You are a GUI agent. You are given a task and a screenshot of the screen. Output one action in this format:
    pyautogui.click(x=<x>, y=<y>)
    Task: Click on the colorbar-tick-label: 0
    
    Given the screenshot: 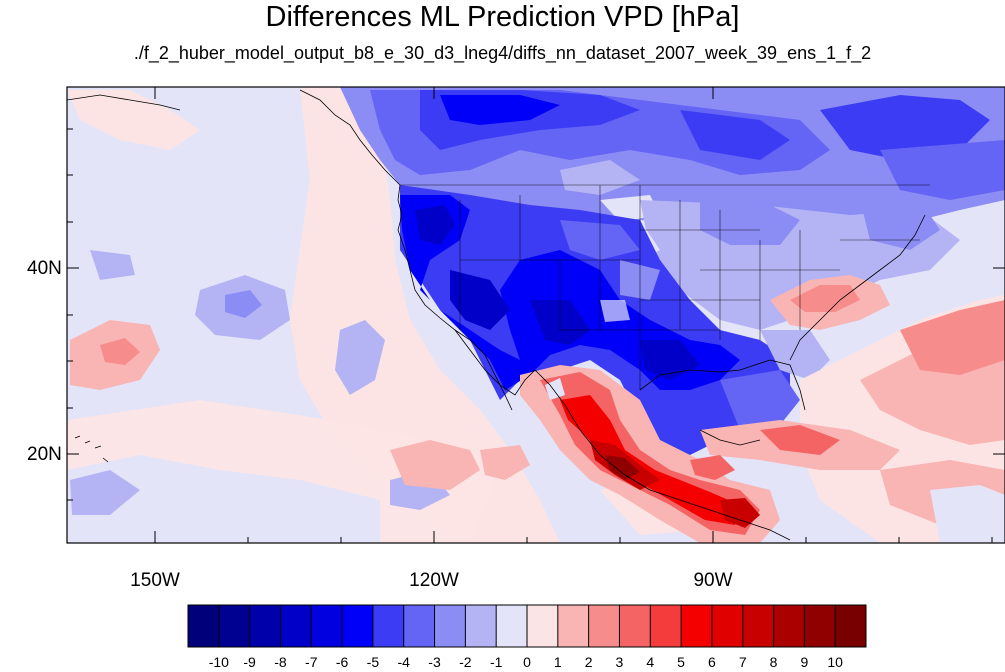 What is the action you would take?
    pyautogui.click(x=527, y=662)
    